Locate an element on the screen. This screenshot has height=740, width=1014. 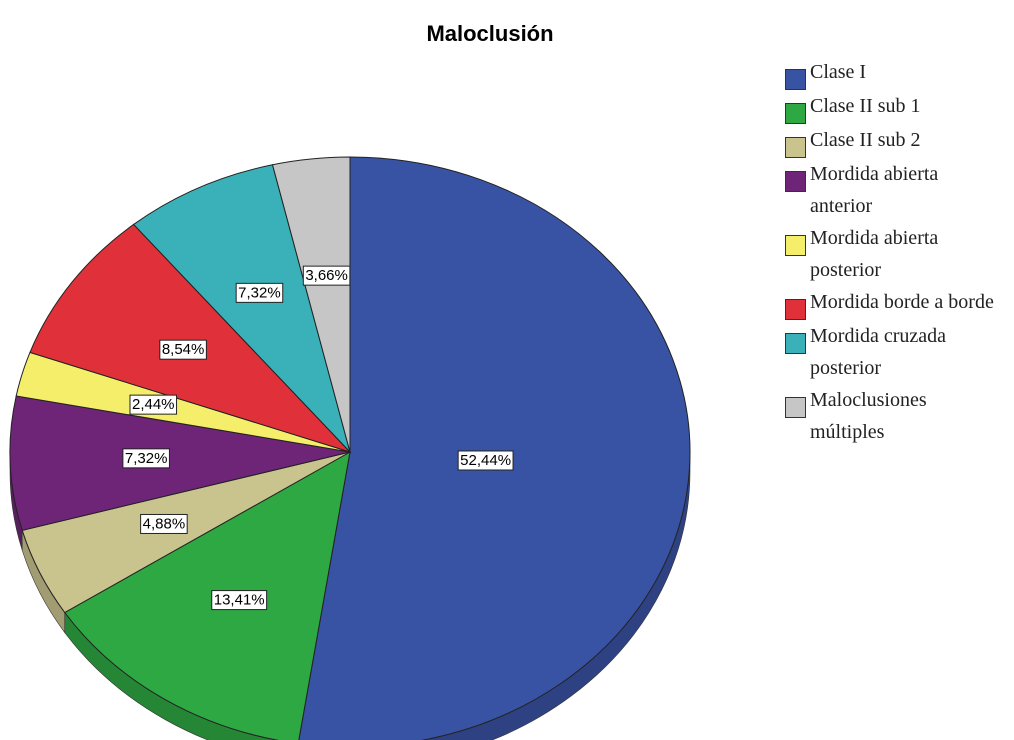
legend-label: Mordida abierta posterior is located at coordinates (874, 254).